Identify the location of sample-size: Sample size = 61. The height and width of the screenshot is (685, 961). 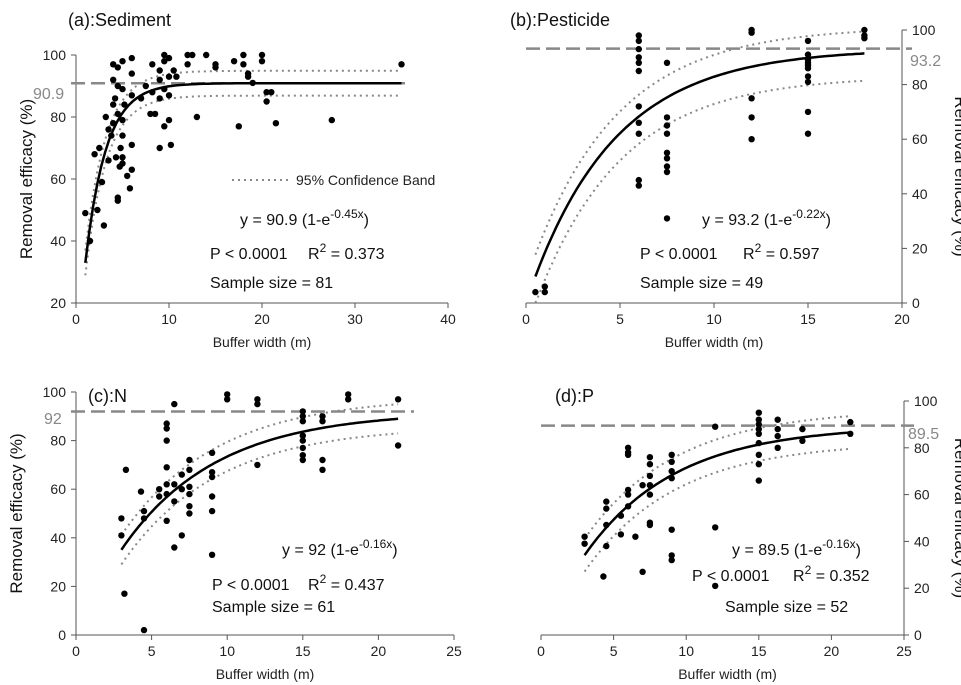
(273, 607).